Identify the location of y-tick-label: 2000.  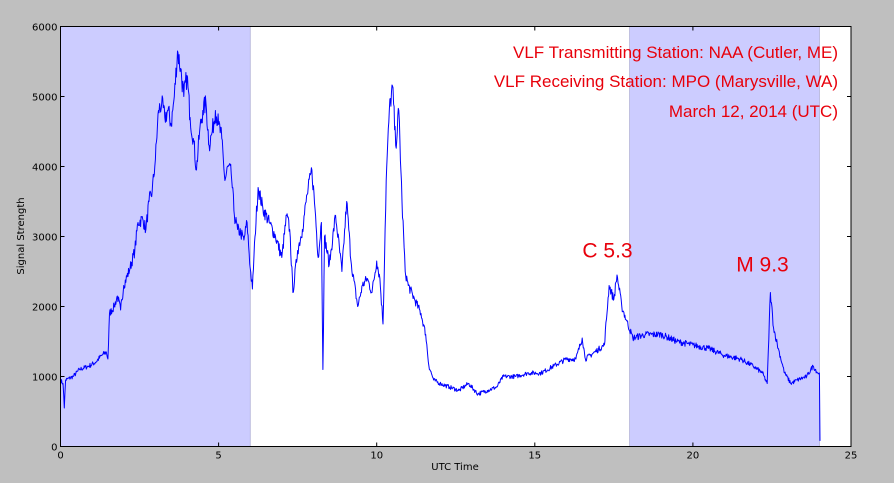
(44, 308).